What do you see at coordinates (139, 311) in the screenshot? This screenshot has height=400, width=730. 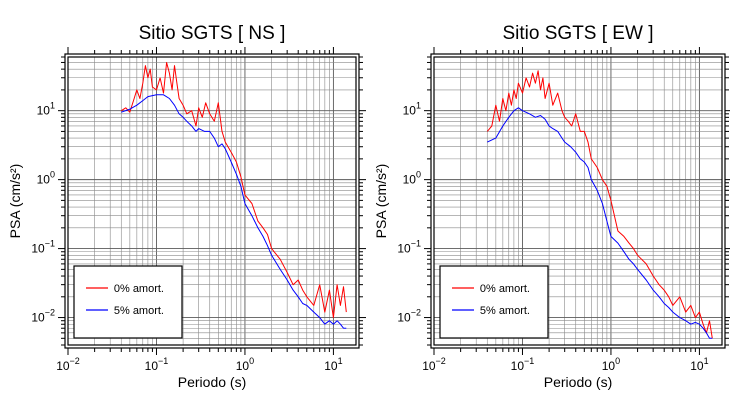 I see `chart-0-legend-label-1: 5% amort.` at bounding box center [139, 311].